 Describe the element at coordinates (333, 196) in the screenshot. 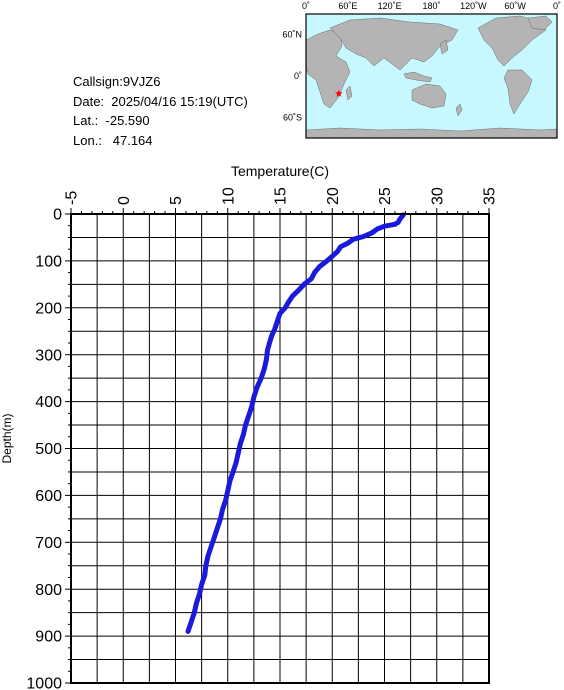

I see `x-tick-label: 20` at that location.